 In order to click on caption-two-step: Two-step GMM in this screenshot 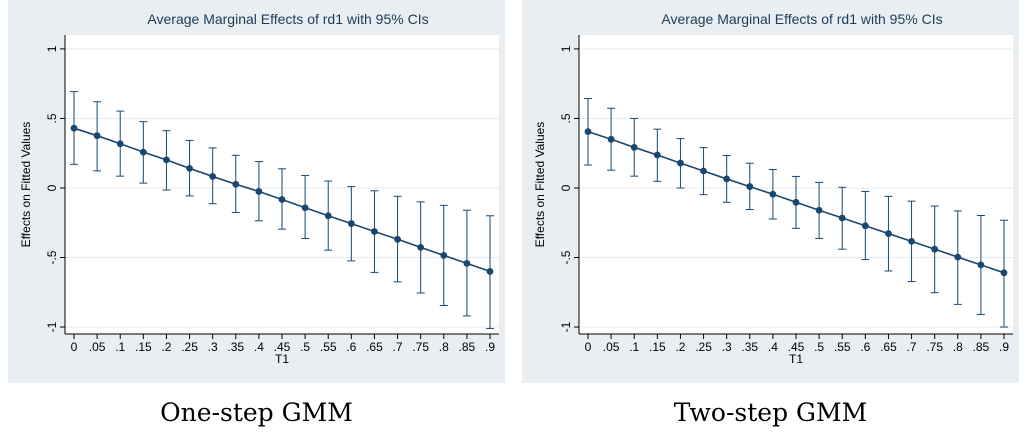, I will do `click(770, 412)`.